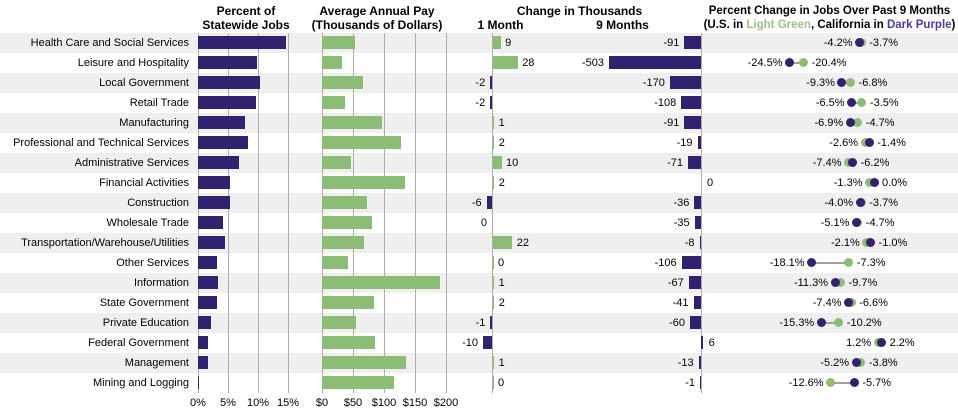 The image size is (958, 418). I want to click on change-9mo-cell: -71, so click(631, 163).